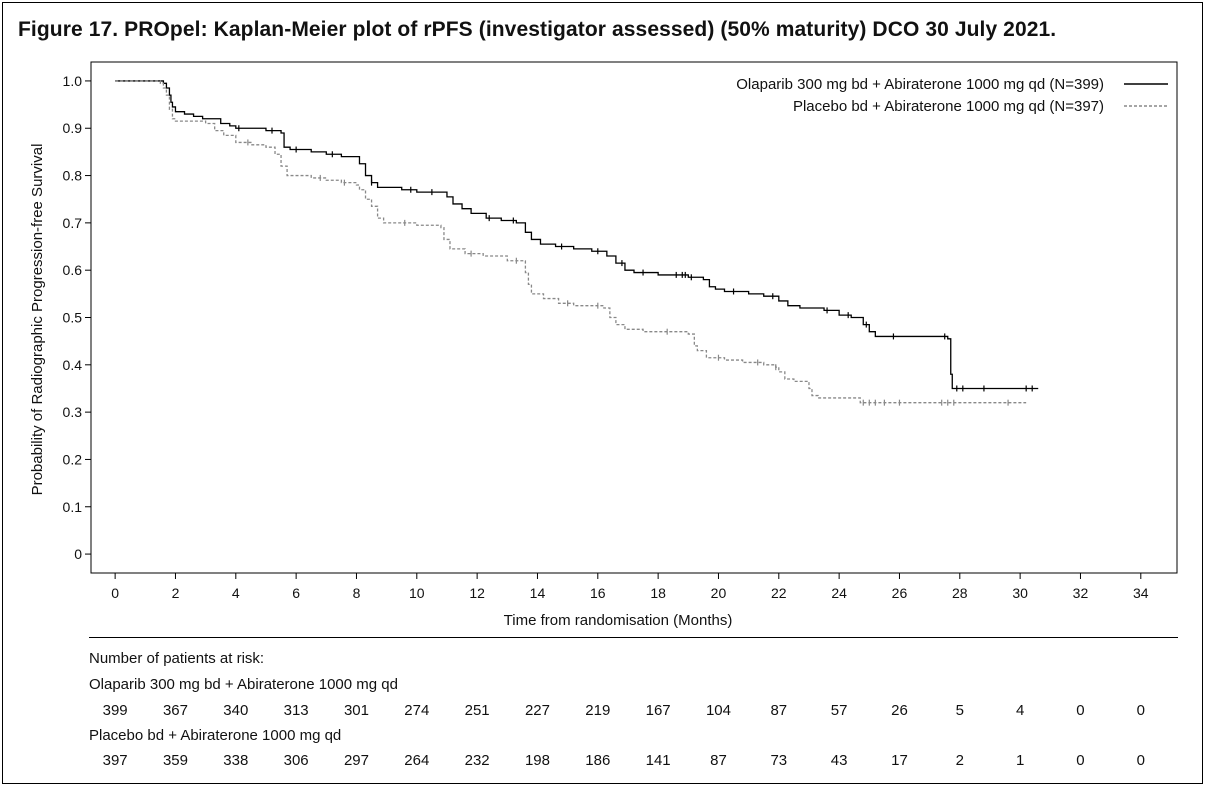 This screenshot has height=788, width=1207. What do you see at coordinates (73, 365) in the screenshot?
I see `y-tick-label: 0.4` at bounding box center [73, 365].